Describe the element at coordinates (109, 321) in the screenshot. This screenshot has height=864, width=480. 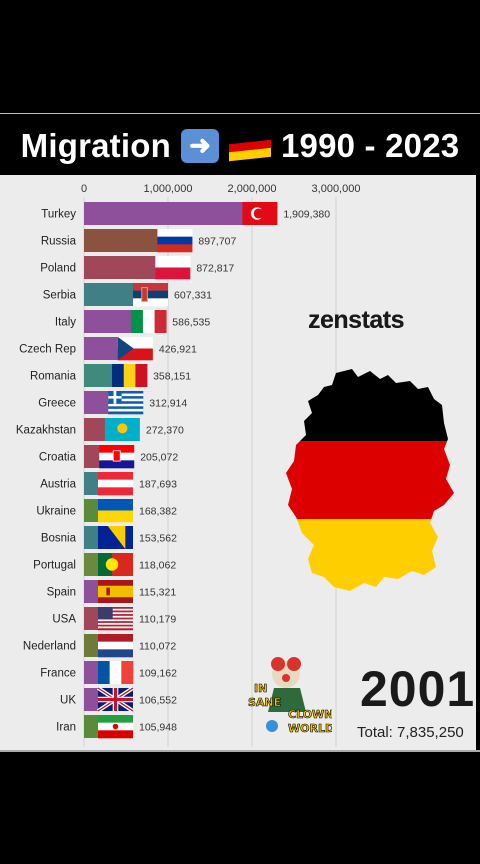
I see `bar-italy` at that location.